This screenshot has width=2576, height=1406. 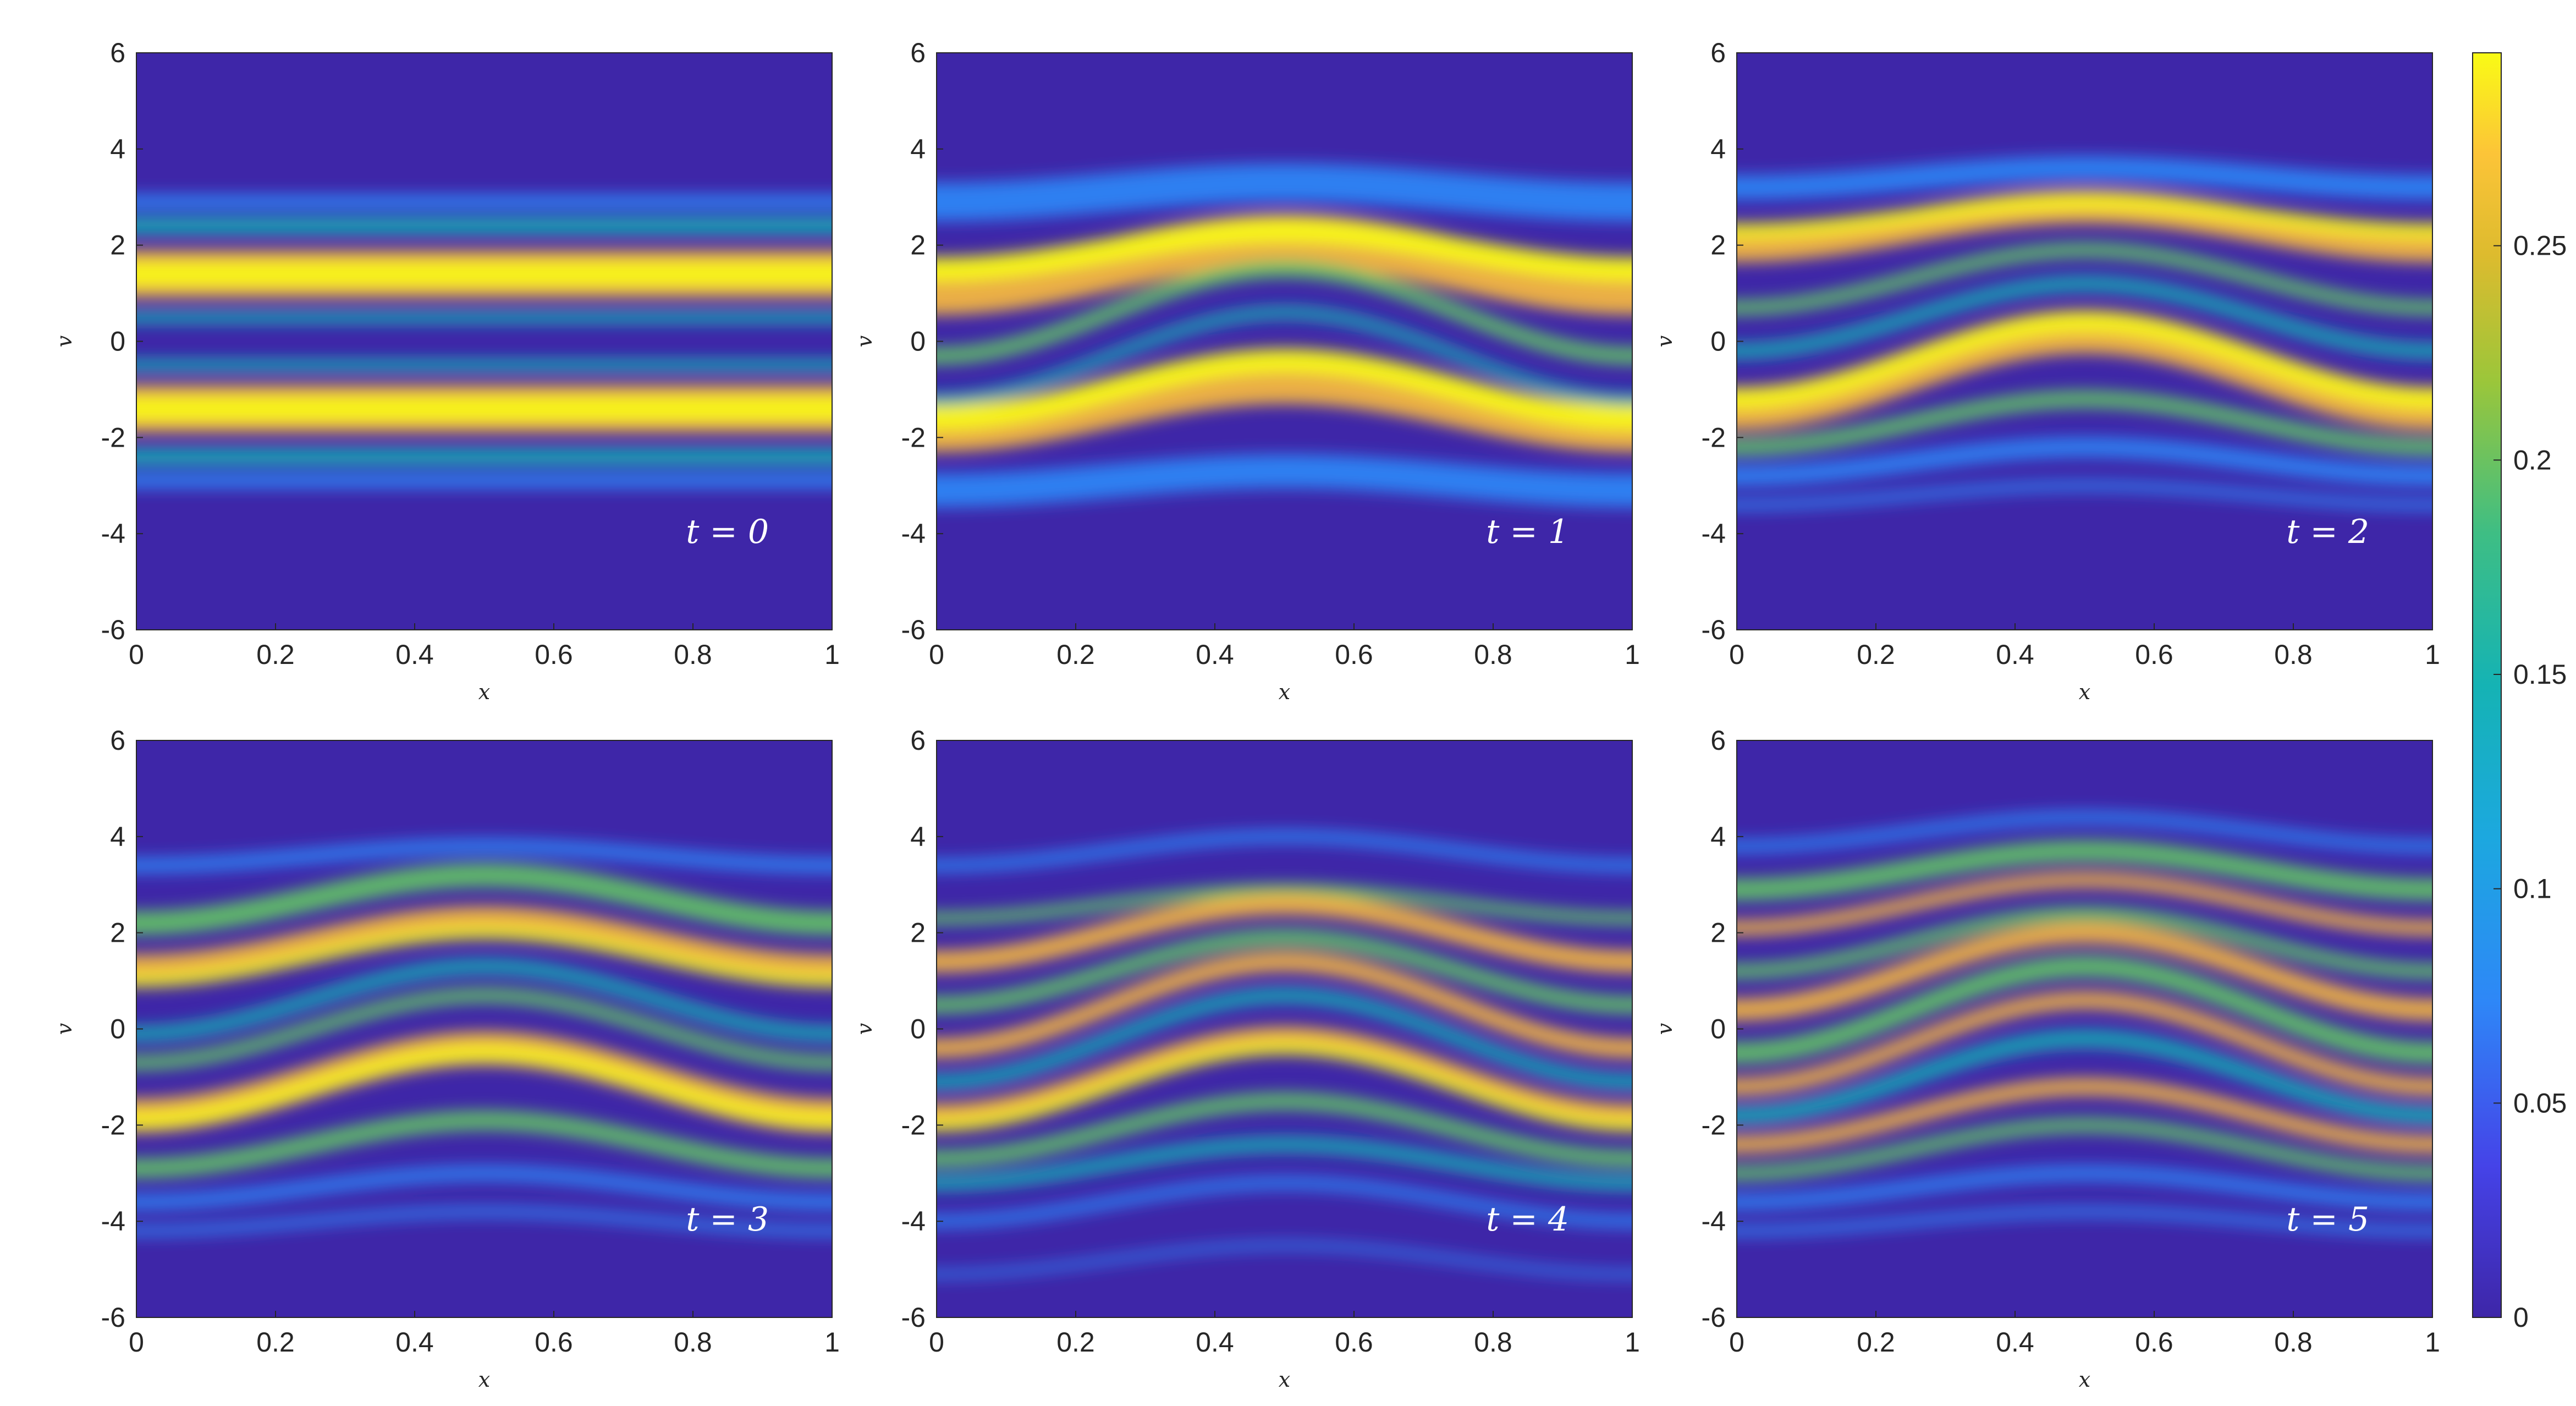 What do you see at coordinates (2540, 1103) in the screenshot?
I see `colorbar-tick-label: 0.05` at bounding box center [2540, 1103].